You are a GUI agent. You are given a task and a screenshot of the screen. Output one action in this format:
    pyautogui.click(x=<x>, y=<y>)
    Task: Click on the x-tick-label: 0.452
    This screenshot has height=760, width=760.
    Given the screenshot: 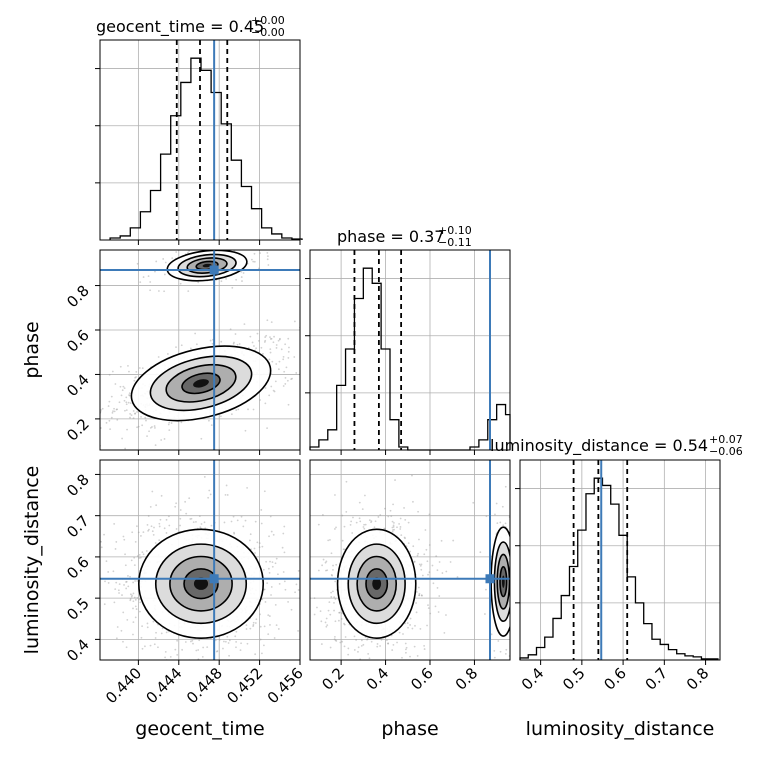 What is the action you would take?
    pyautogui.click(x=244, y=685)
    